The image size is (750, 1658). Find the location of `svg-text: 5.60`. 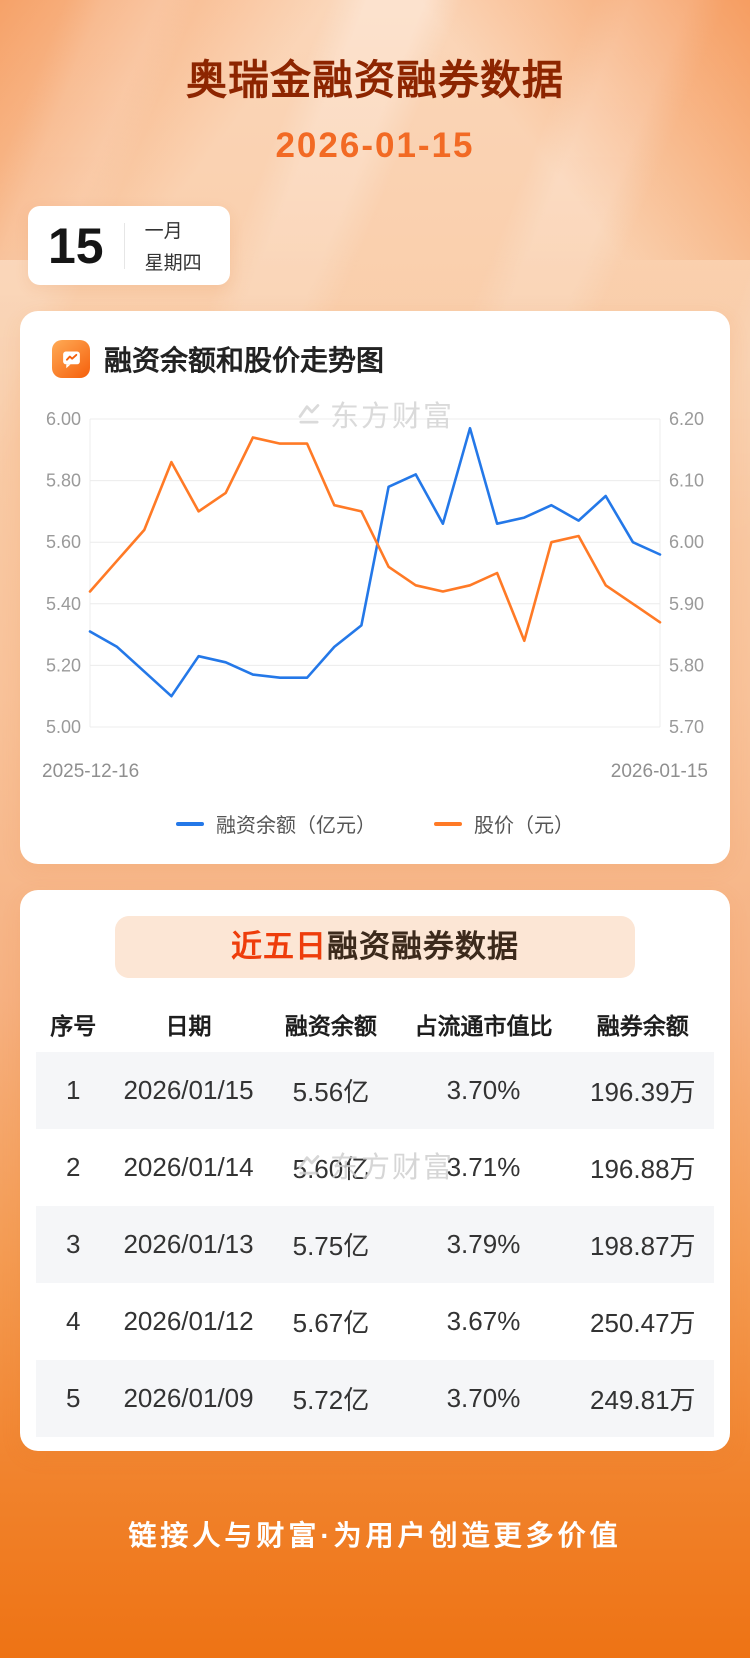

svg-text: 5.60 is located at coordinates (63, 542).